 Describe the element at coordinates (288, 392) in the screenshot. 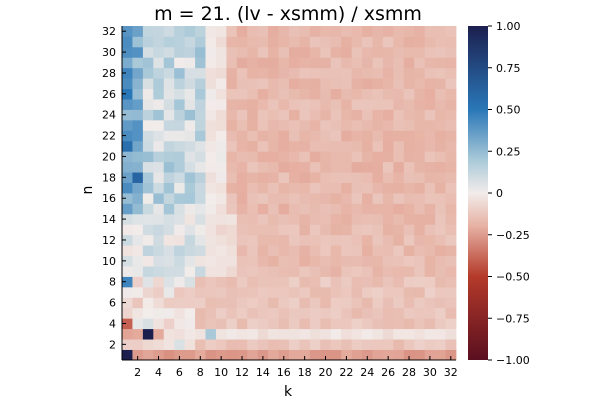

I see `x-axis-label: k` at that location.